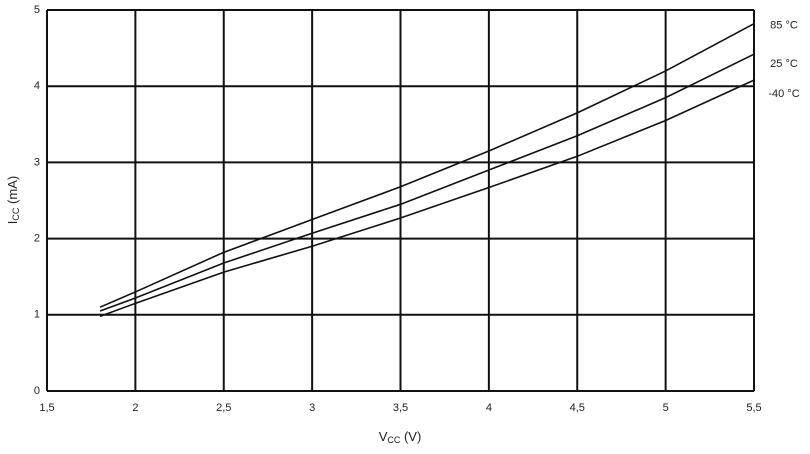 This screenshot has width=810, height=454. Describe the element at coordinates (37, 315) in the screenshot. I see `y-tick-label: 1` at that location.